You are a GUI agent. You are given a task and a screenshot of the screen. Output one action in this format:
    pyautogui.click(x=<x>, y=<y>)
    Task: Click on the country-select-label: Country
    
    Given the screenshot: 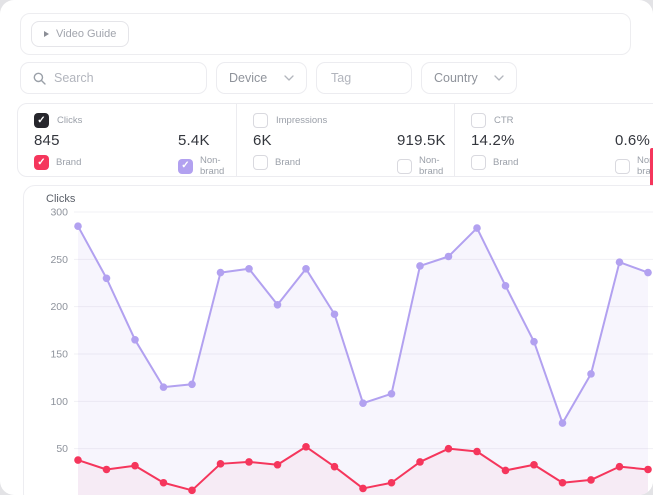 What is the action you would take?
    pyautogui.click(x=456, y=78)
    